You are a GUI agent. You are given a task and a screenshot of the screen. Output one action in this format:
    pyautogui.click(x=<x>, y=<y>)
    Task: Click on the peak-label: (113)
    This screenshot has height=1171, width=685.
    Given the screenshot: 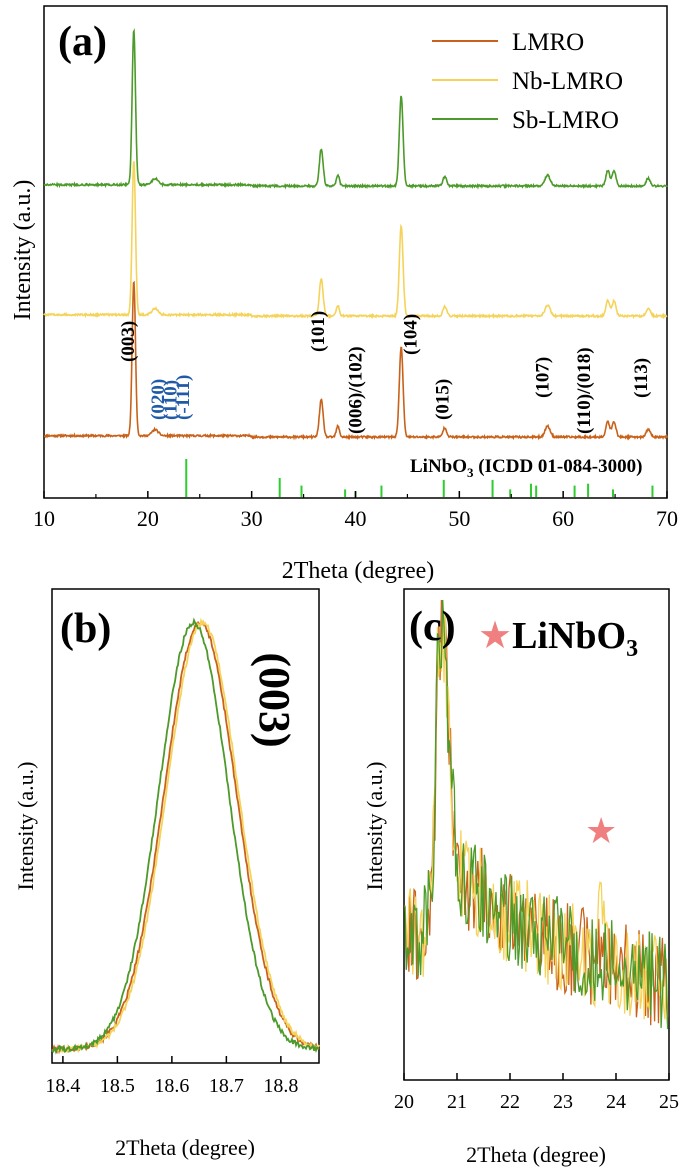 What is the action you would take?
    pyautogui.click(x=641, y=378)
    